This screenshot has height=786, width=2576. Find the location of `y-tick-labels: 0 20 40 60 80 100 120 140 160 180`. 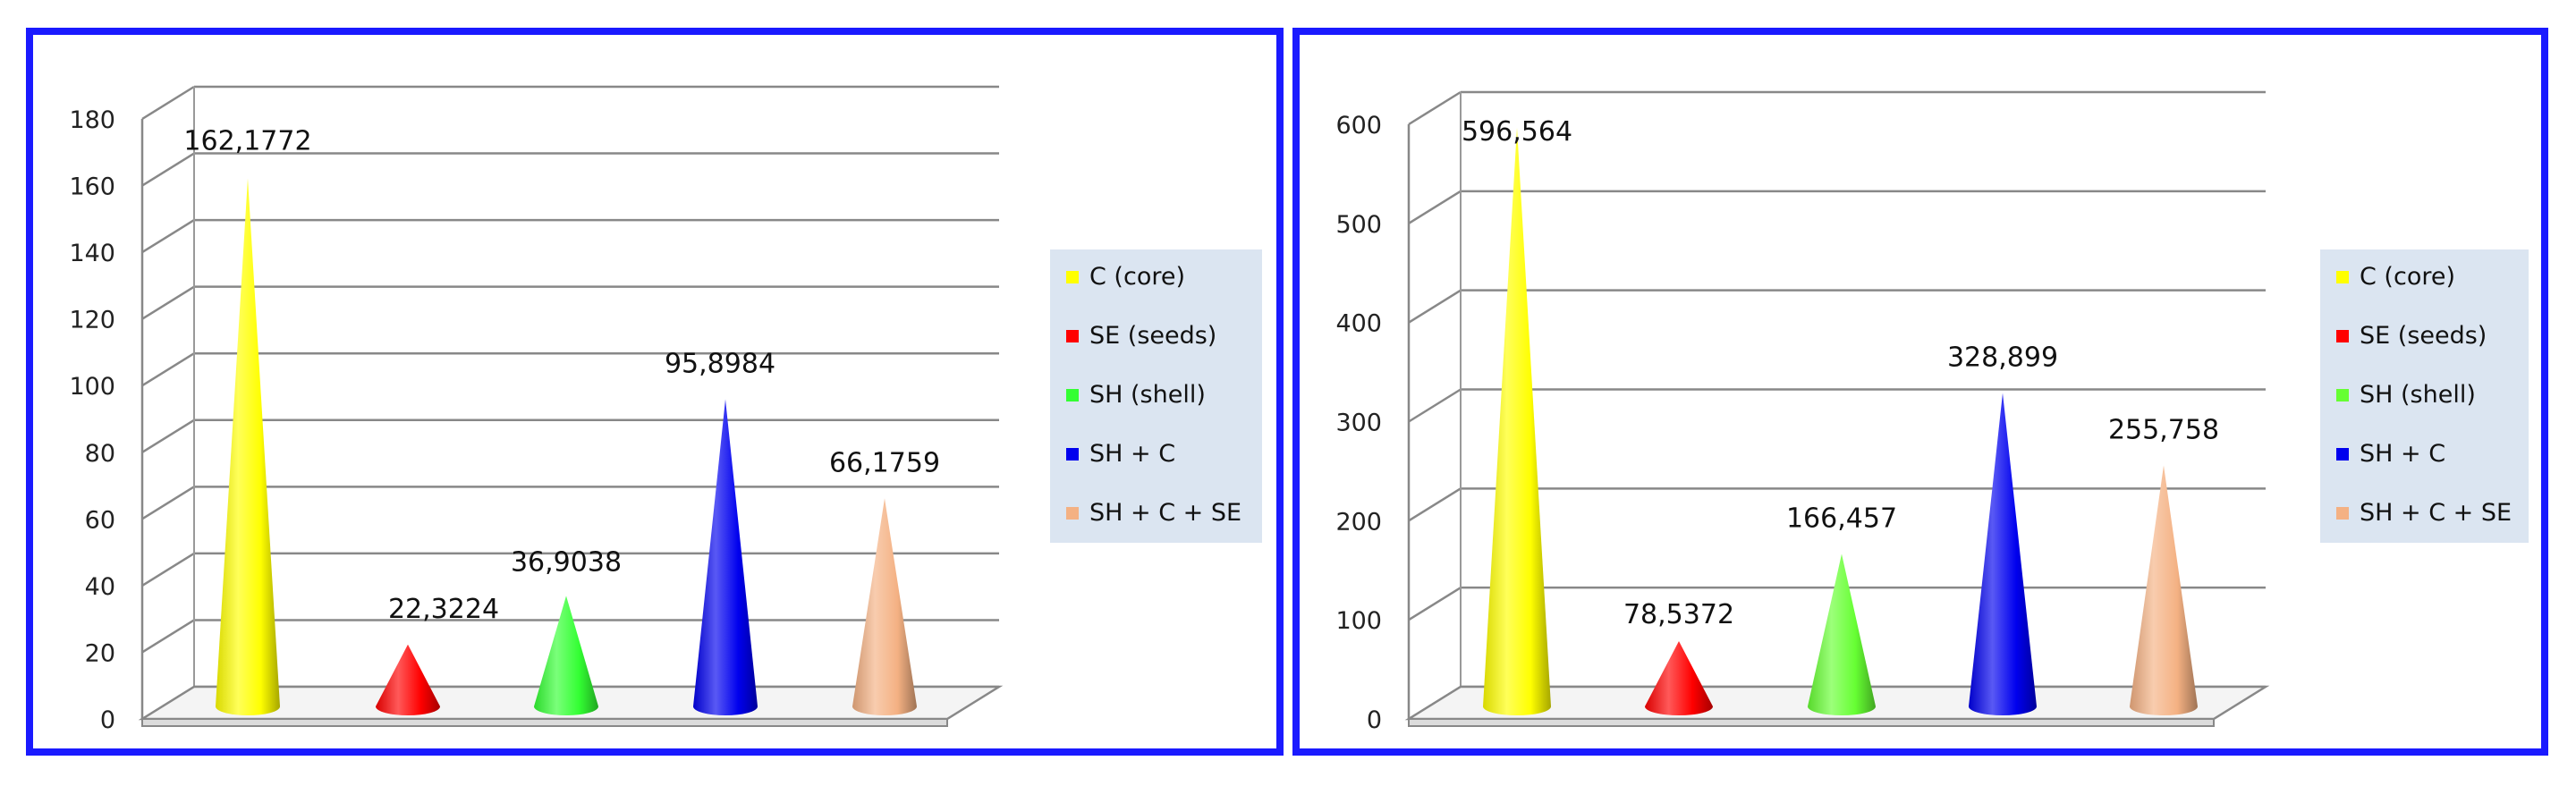

y-tick-labels: 0 20 40 60 80 100 120 140 160 180 is located at coordinates (92, 420).